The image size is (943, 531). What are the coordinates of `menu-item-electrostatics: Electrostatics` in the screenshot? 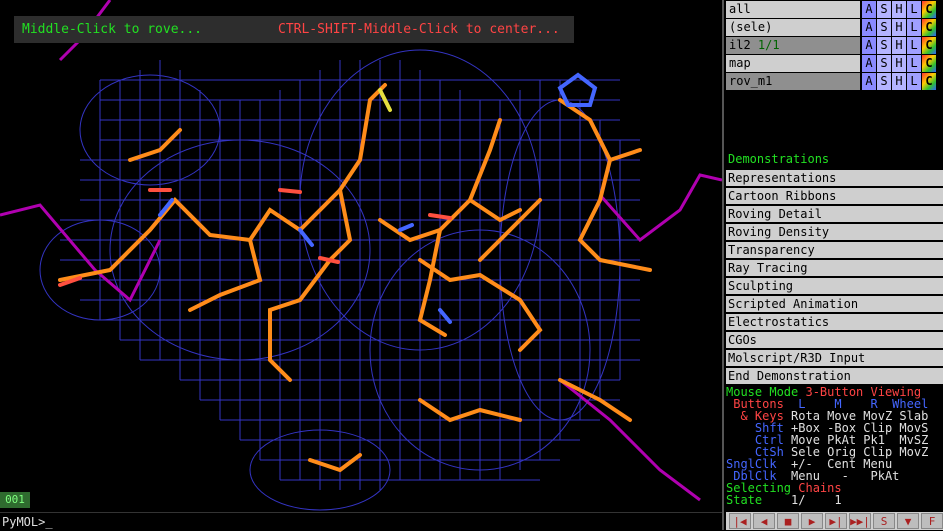 It's located at (834, 322).